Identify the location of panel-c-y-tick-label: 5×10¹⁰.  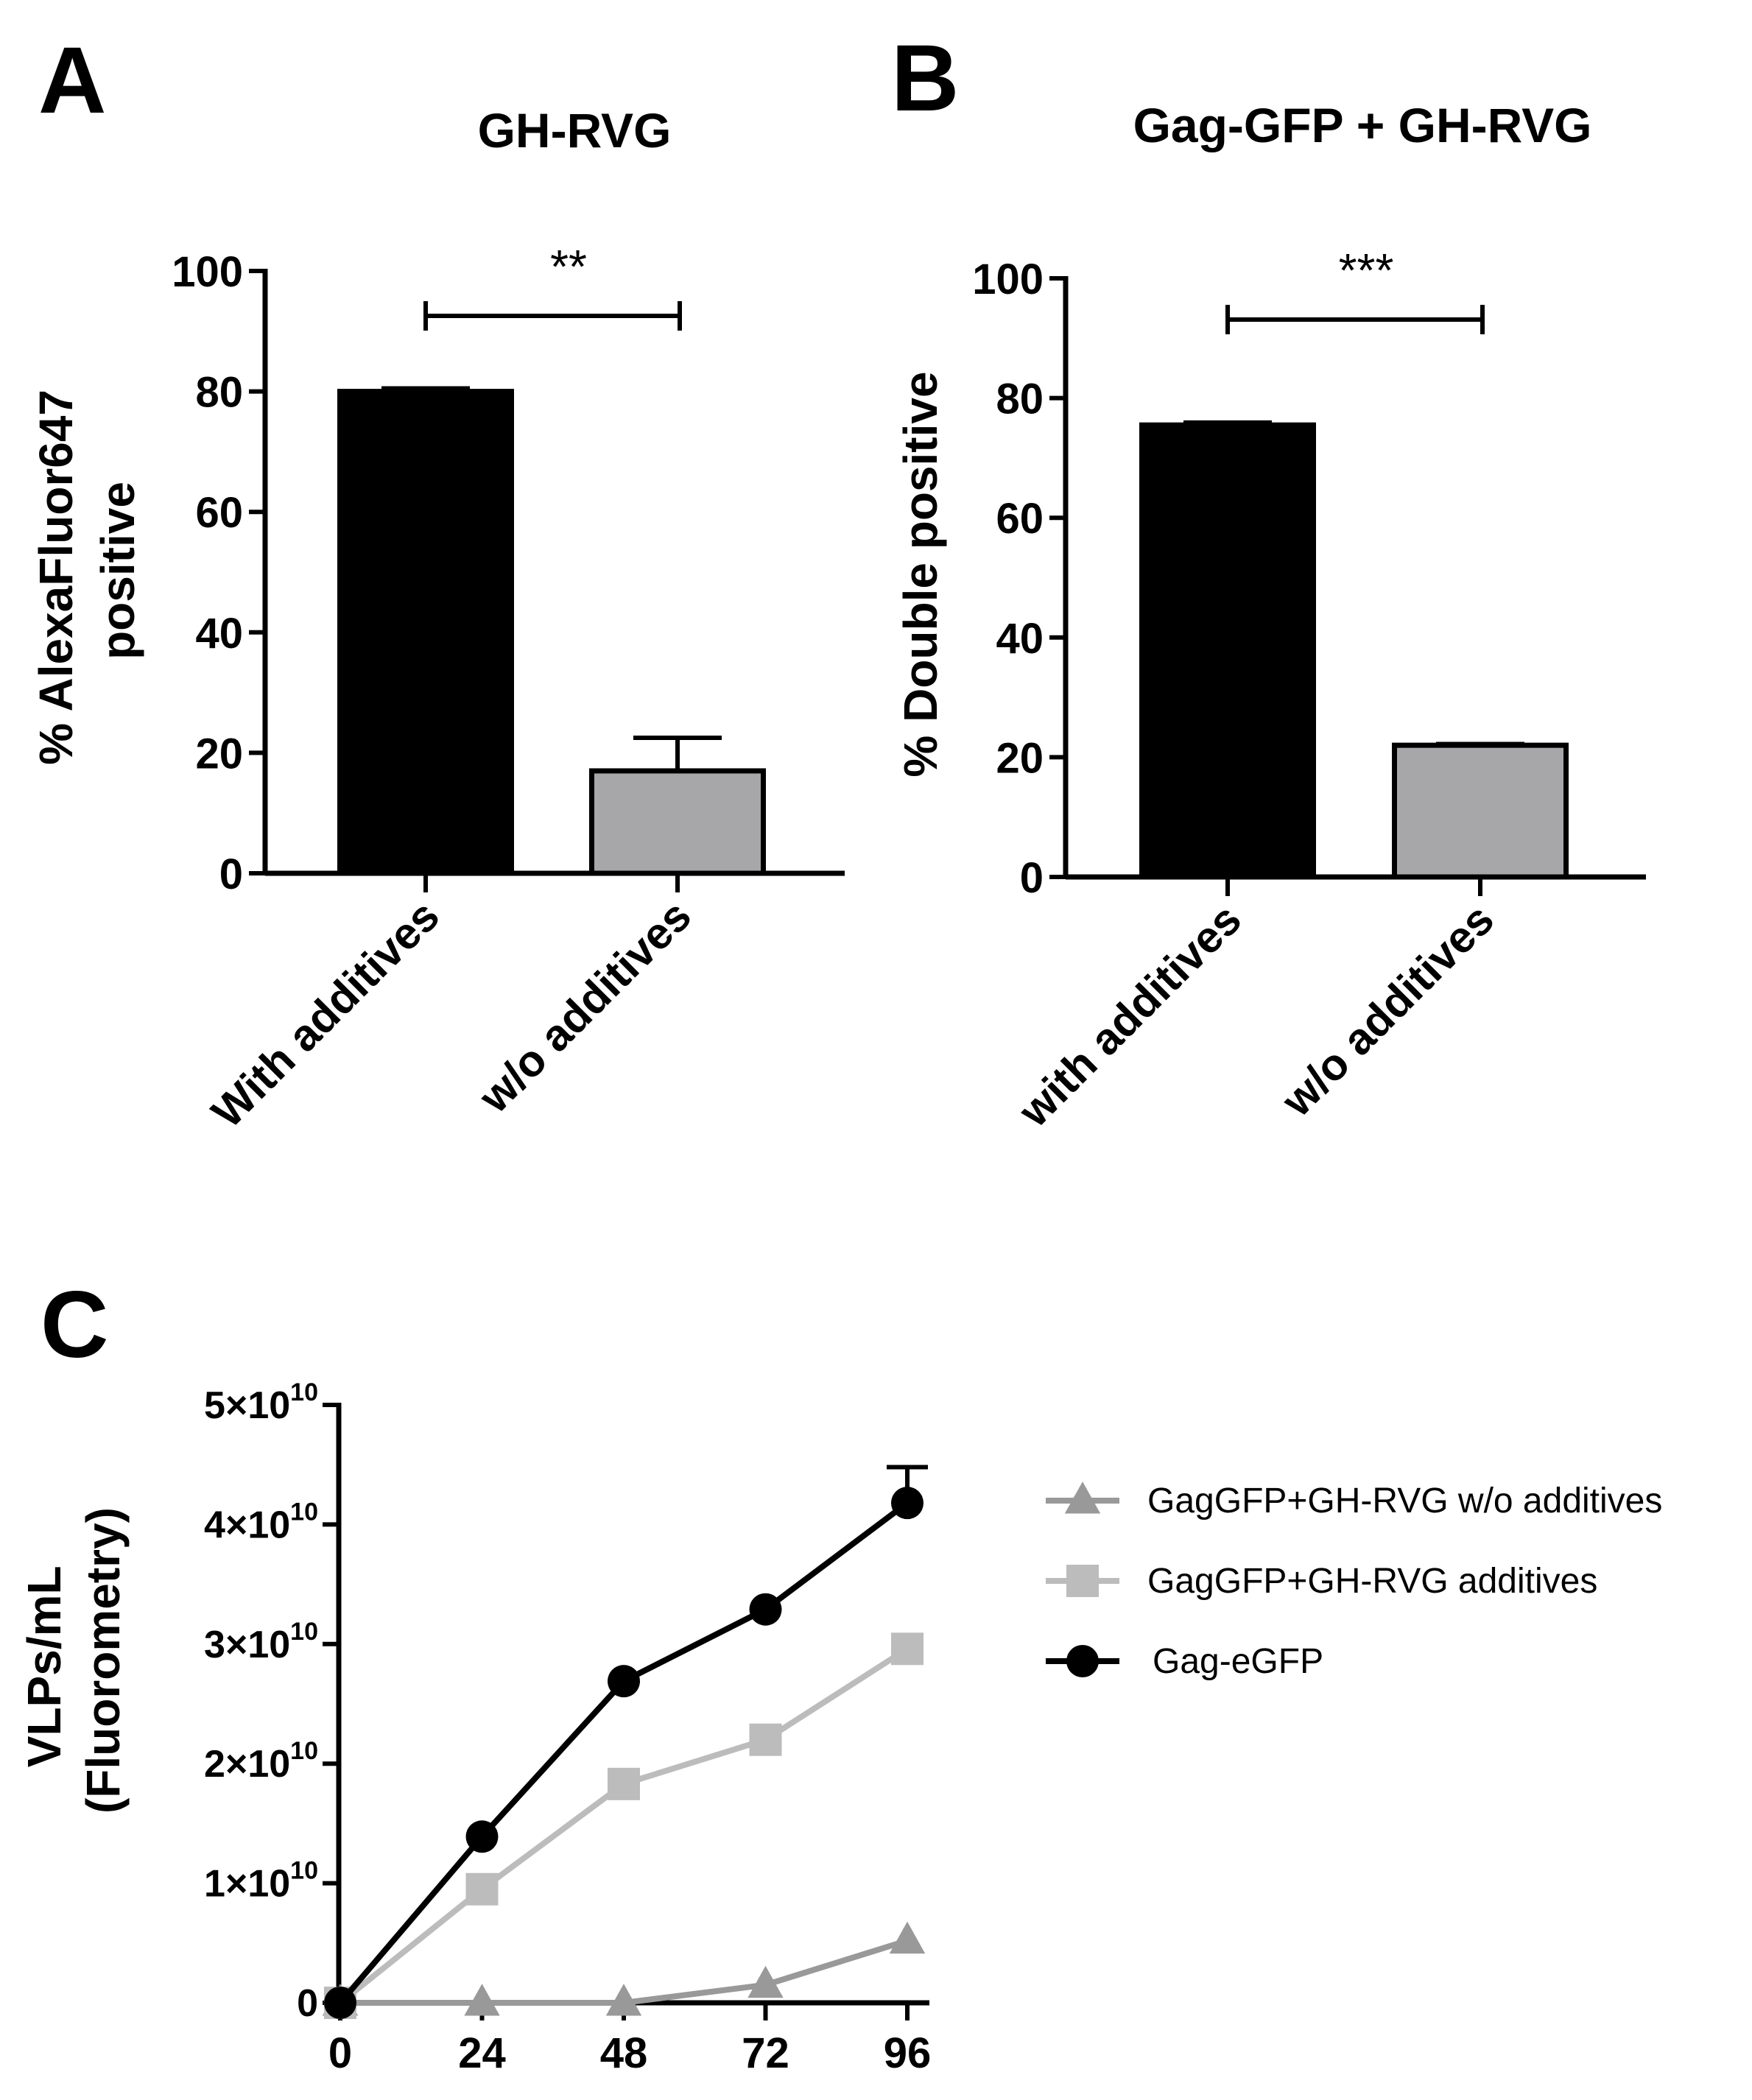
(261, 1402).